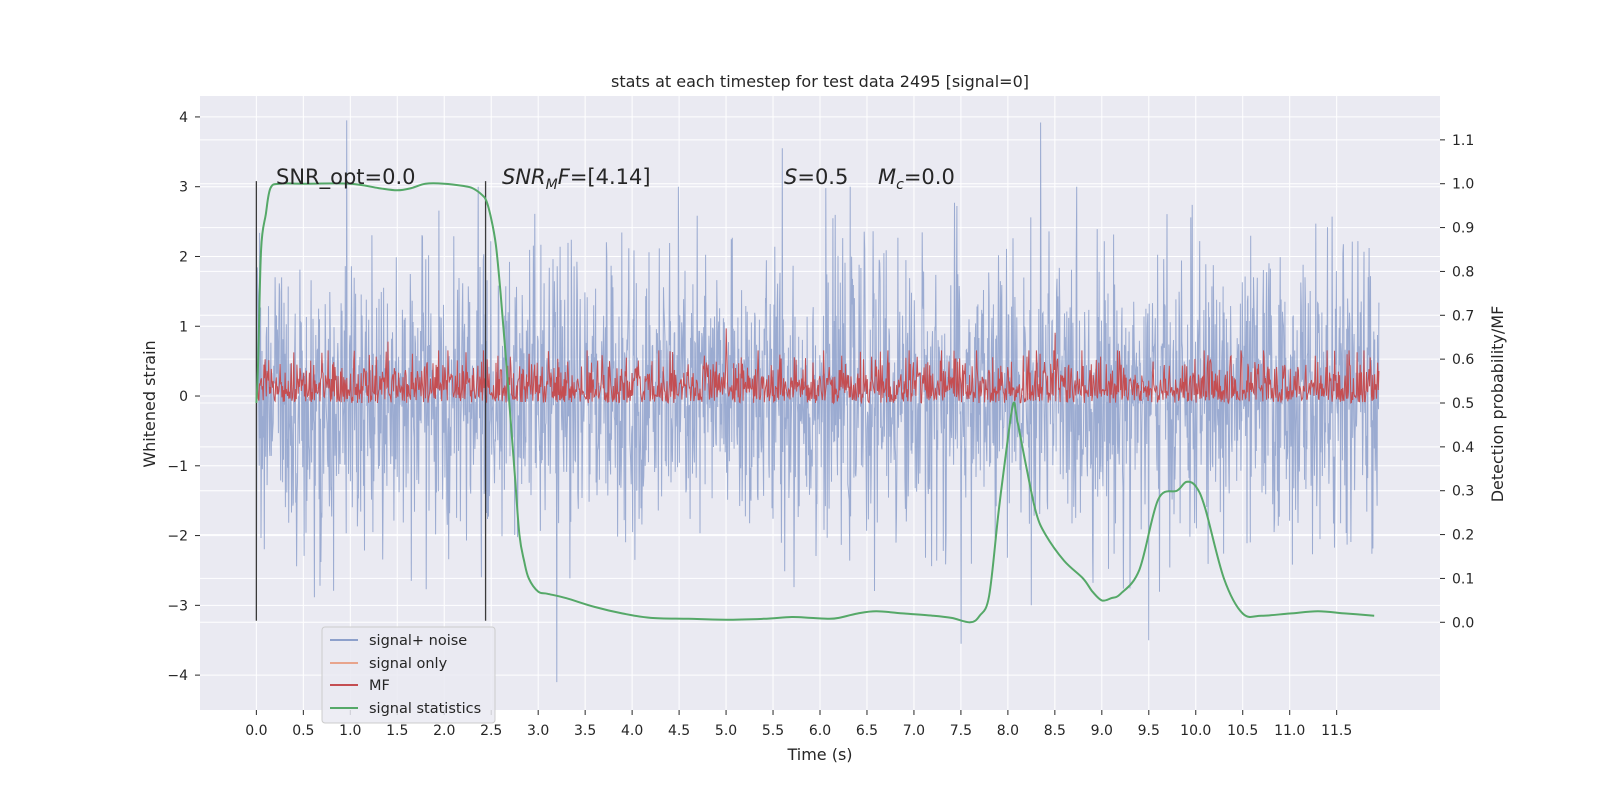  What do you see at coordinates (408, 664) in the screenshot?
I see `legend-label-signal-only: signal only` at bounding box center [408, 664].